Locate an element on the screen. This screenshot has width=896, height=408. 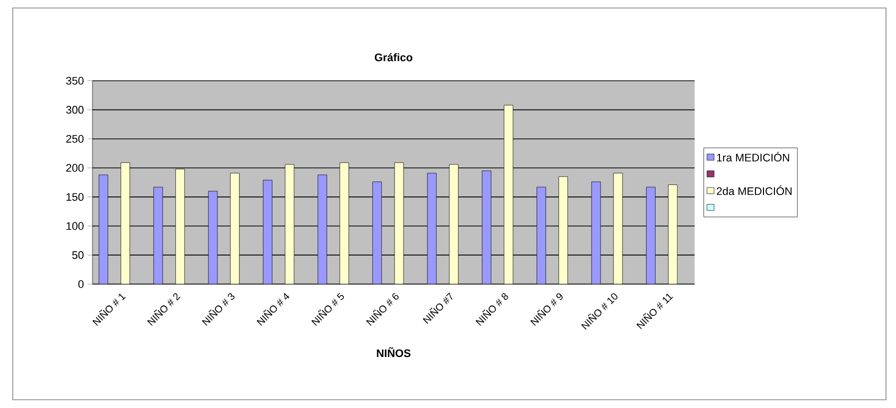
y-tick-label: 350 is located at coordinates (75, 81).